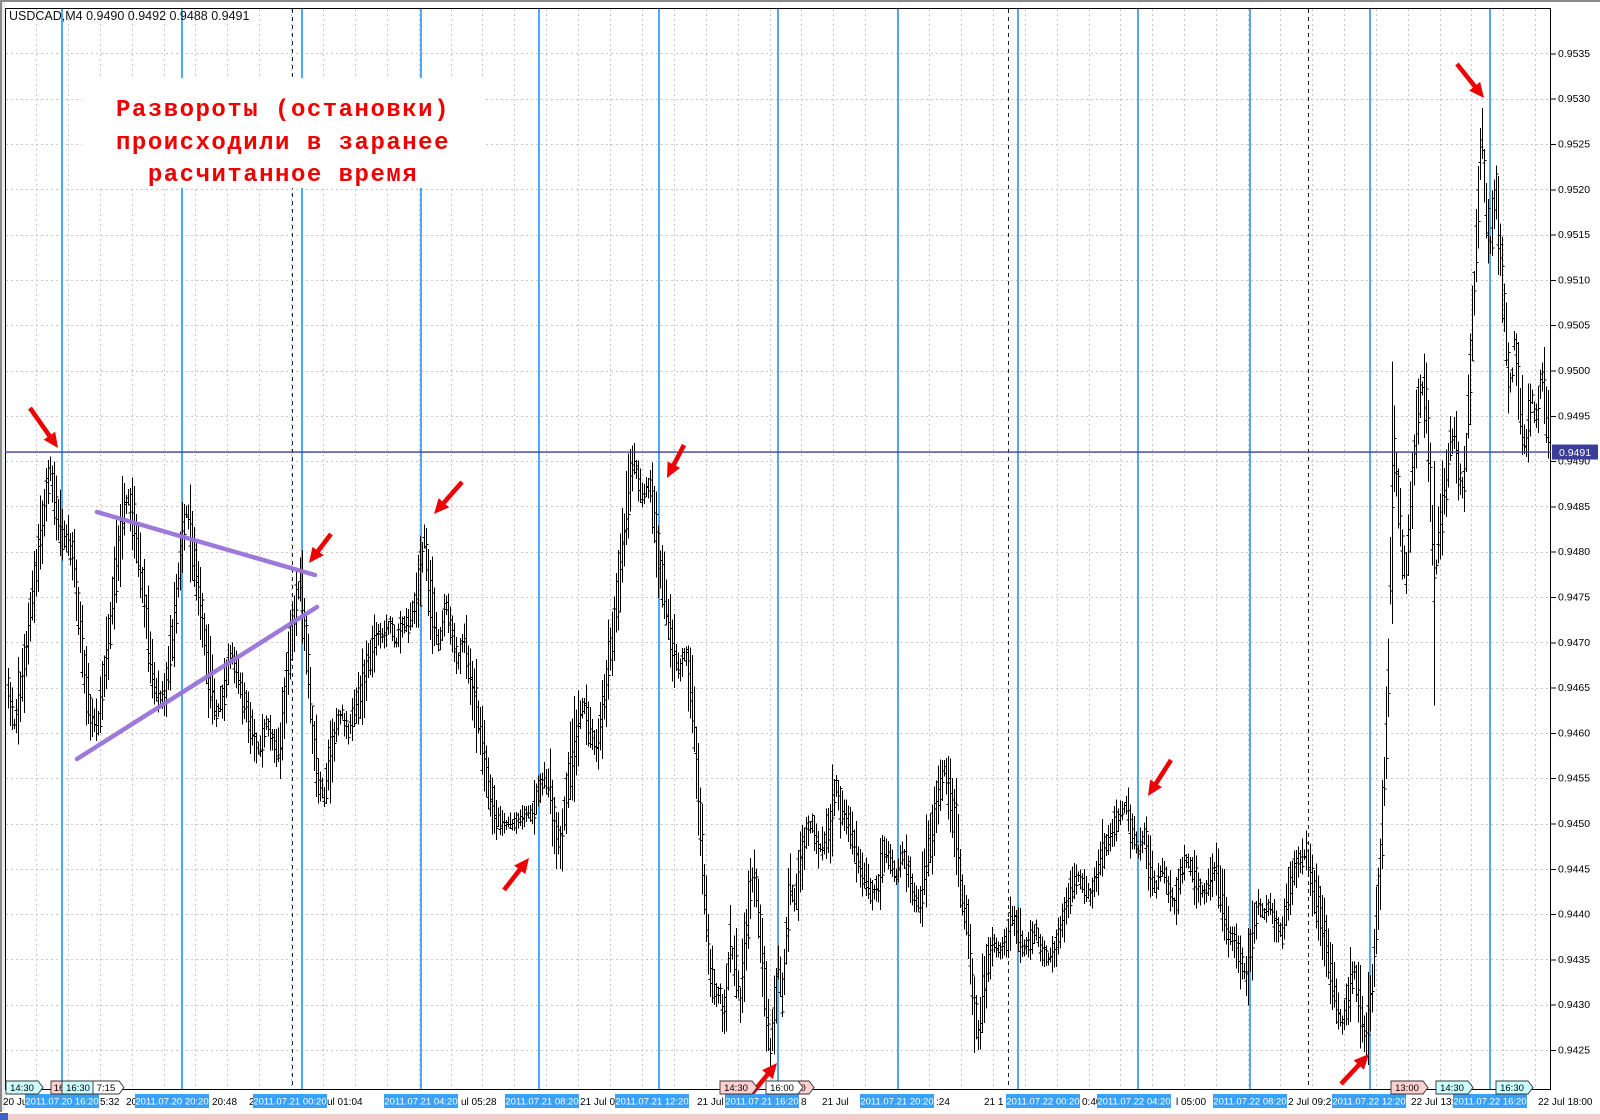 This screenshot has height=1120, width=1600. I want to click on window-top-border, so click(800, 1).